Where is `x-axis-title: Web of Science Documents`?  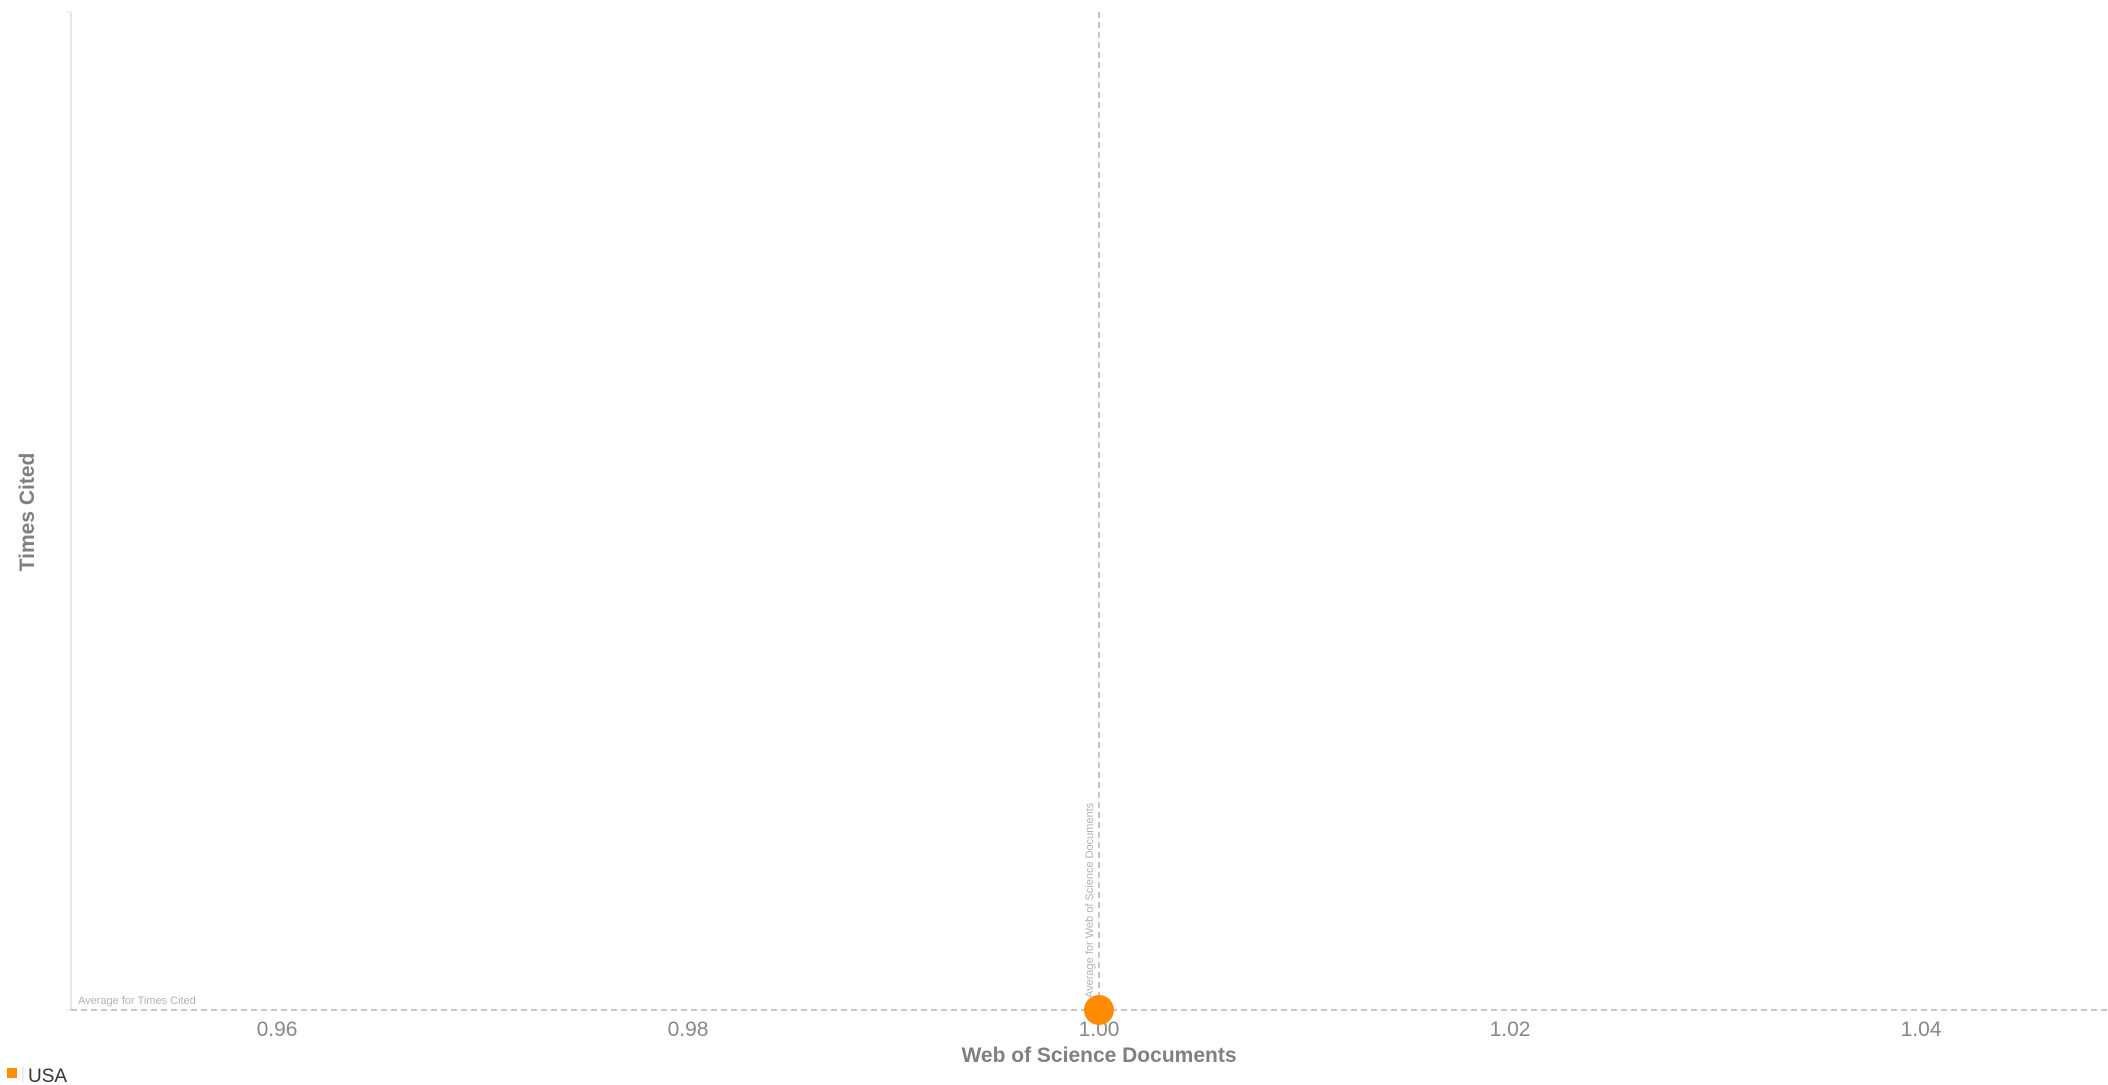 x-axis-title: Web of Science Documents is located at coordinates (1098, 1055).